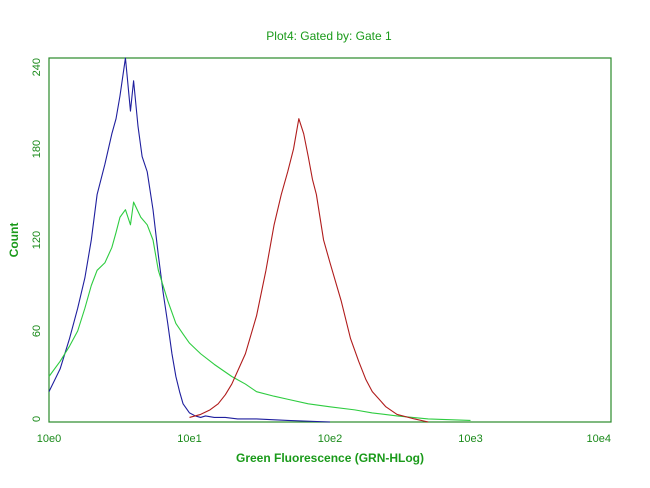 Image resolution: width=650 pixels, height=488 pixels. What do you see at coordinates (37, 240) in the screenshot?
I see `y-tick-label: 120` at bounding box center [37, 240].